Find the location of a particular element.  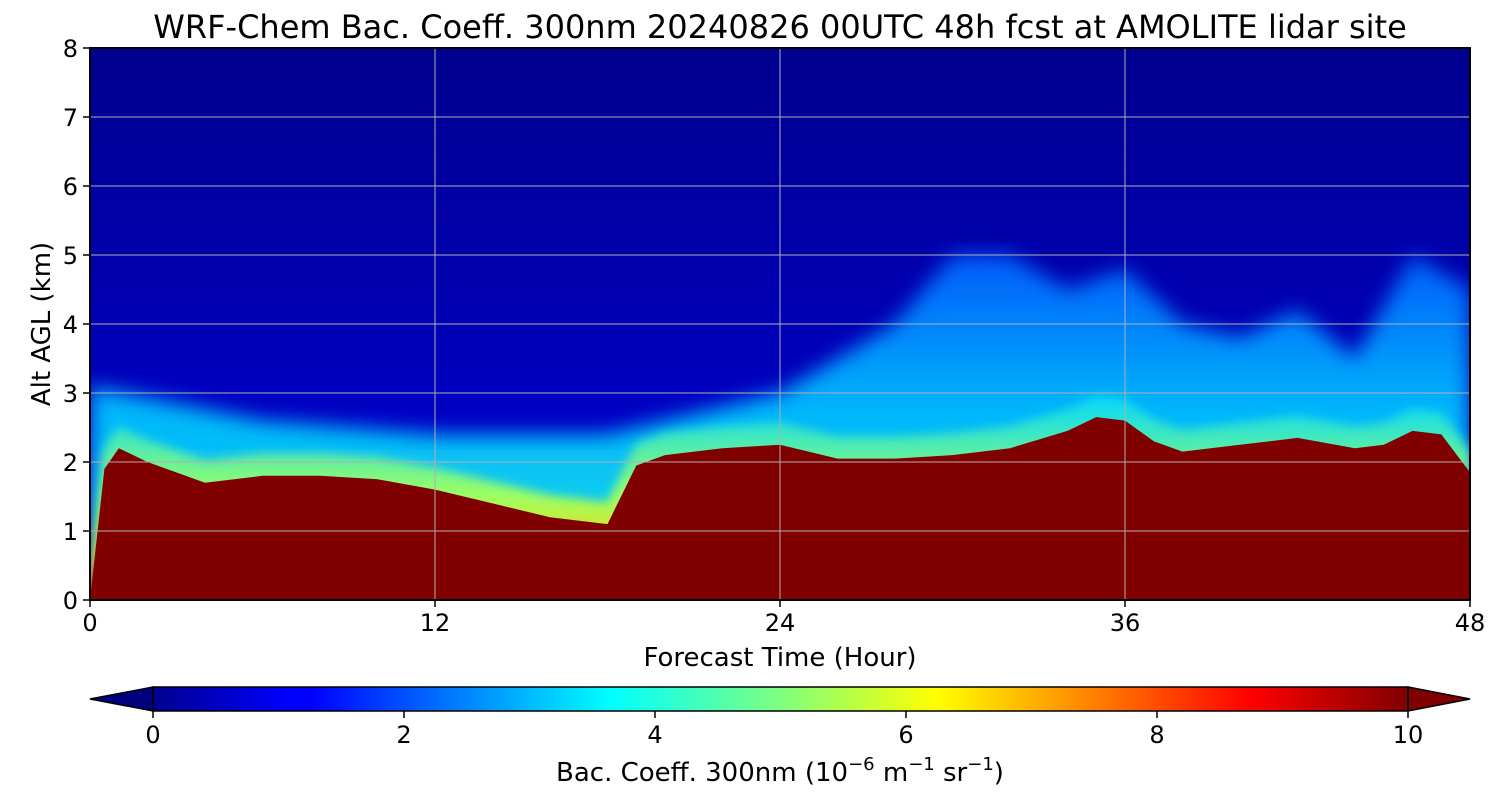

y-tick-label: 4 is located at coordinates (70, 325).